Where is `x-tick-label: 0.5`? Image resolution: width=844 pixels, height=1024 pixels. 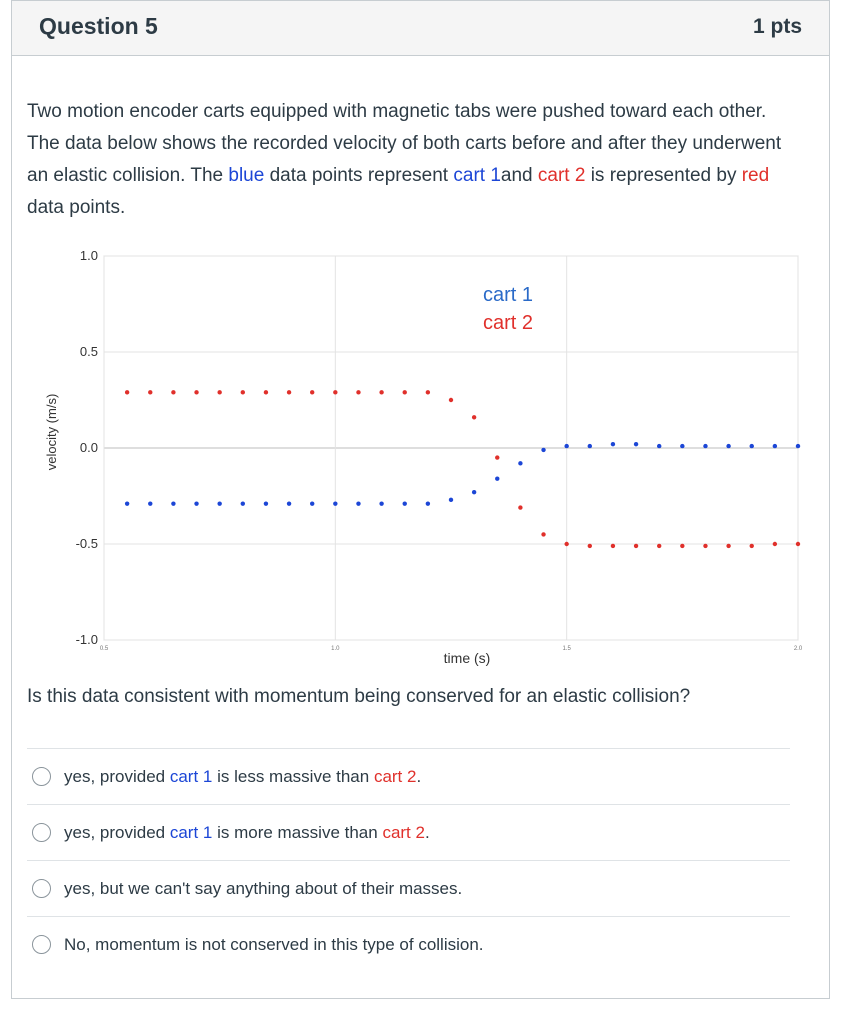 x-tick-label: 0.5 is located at coordinates (104, 649).